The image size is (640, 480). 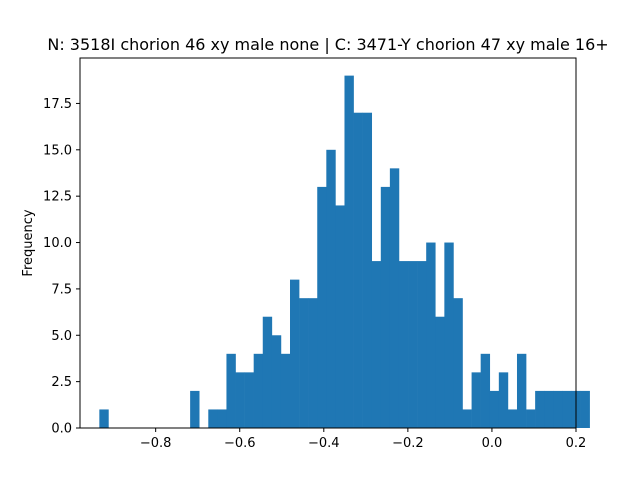 I want to click on y-tick-label: 15.0, so click(x=57, y=150).